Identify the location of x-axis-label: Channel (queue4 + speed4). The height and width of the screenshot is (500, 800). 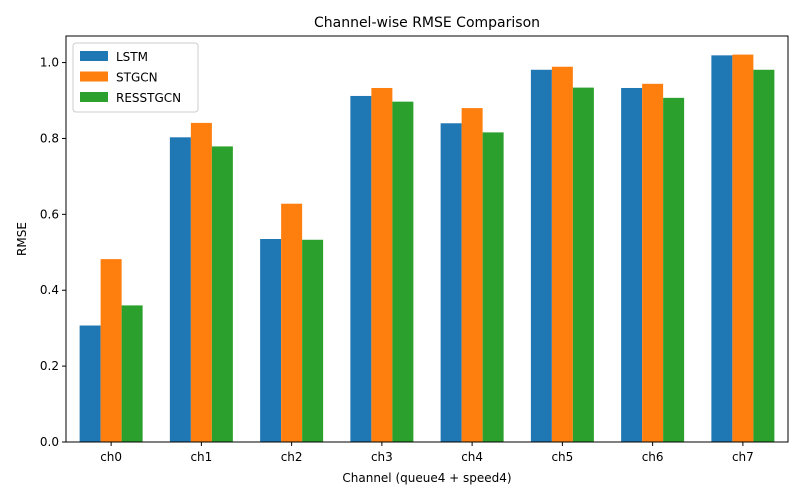
(426, 478).